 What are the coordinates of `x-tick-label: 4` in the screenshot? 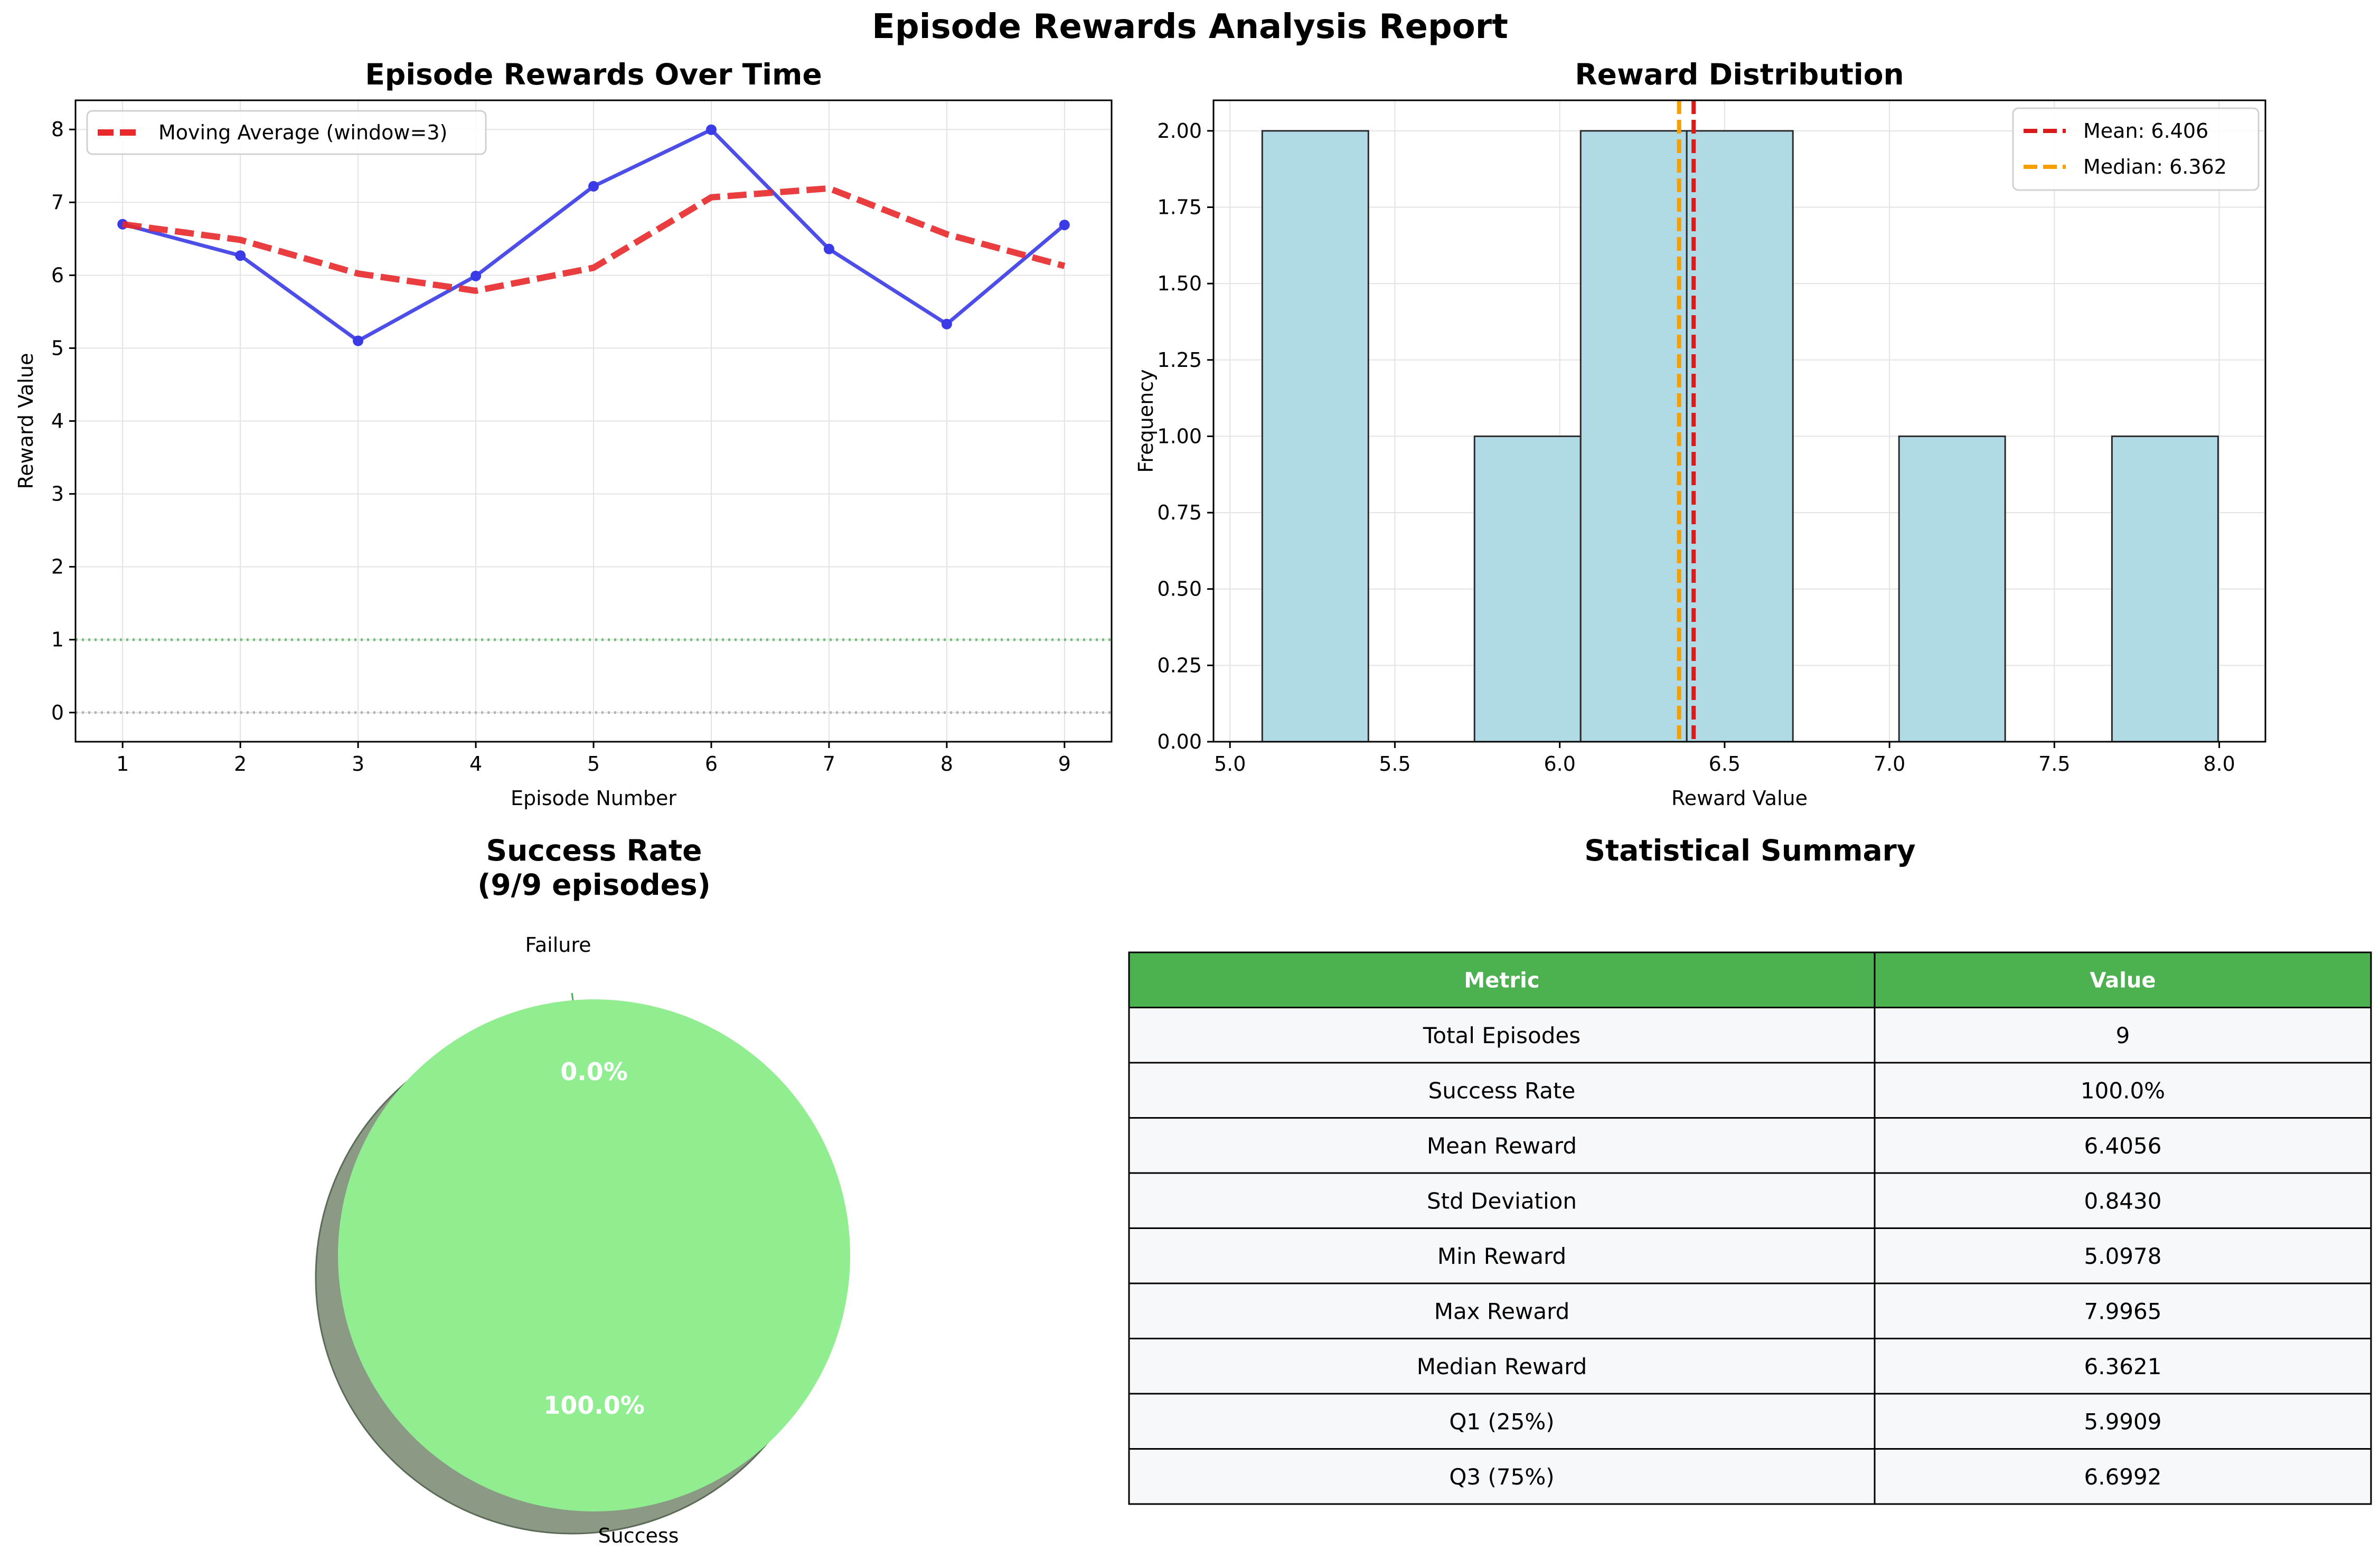 It's located at (475, 764).